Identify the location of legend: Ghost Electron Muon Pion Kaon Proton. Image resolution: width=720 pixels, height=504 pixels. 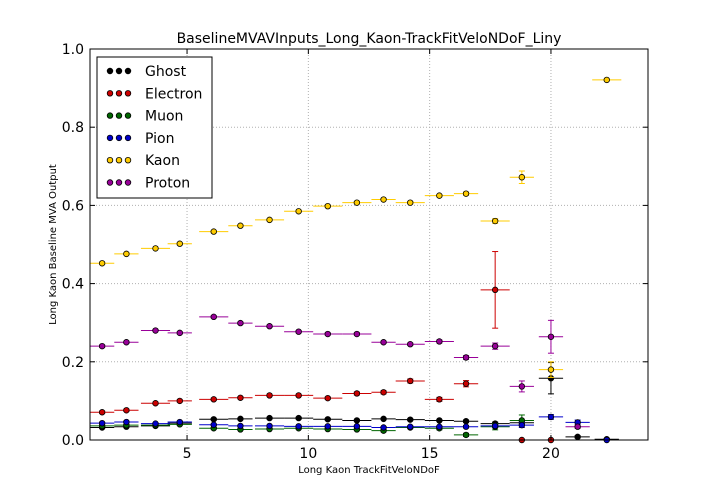
(154, 127).